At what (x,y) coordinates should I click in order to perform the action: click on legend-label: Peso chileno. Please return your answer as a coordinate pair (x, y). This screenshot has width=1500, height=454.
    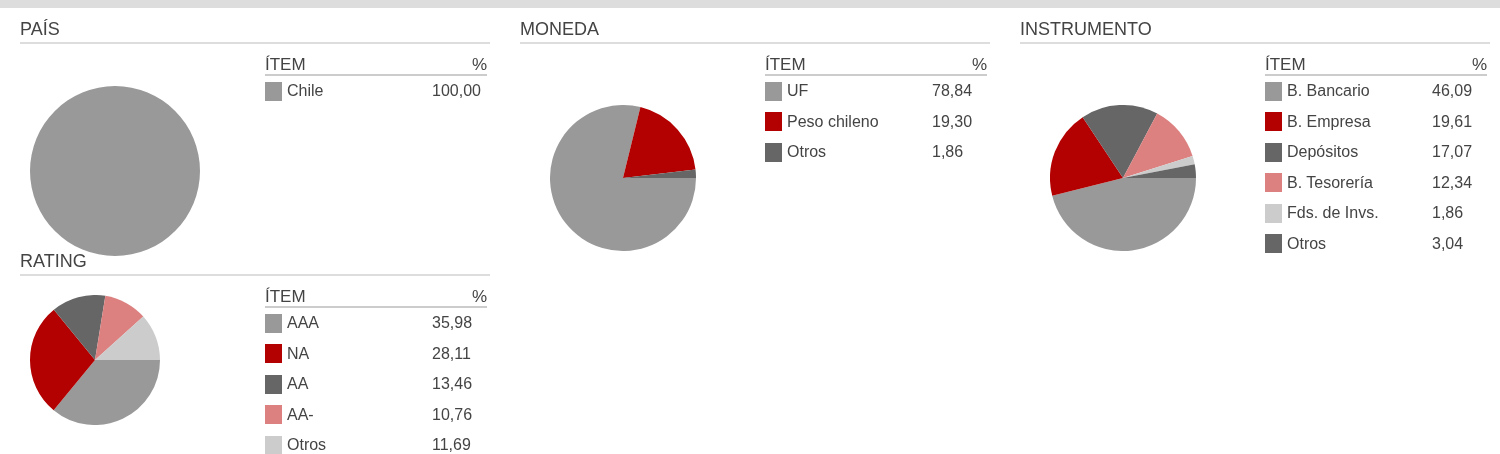
    Looking at the image, I should click on (833, 121).